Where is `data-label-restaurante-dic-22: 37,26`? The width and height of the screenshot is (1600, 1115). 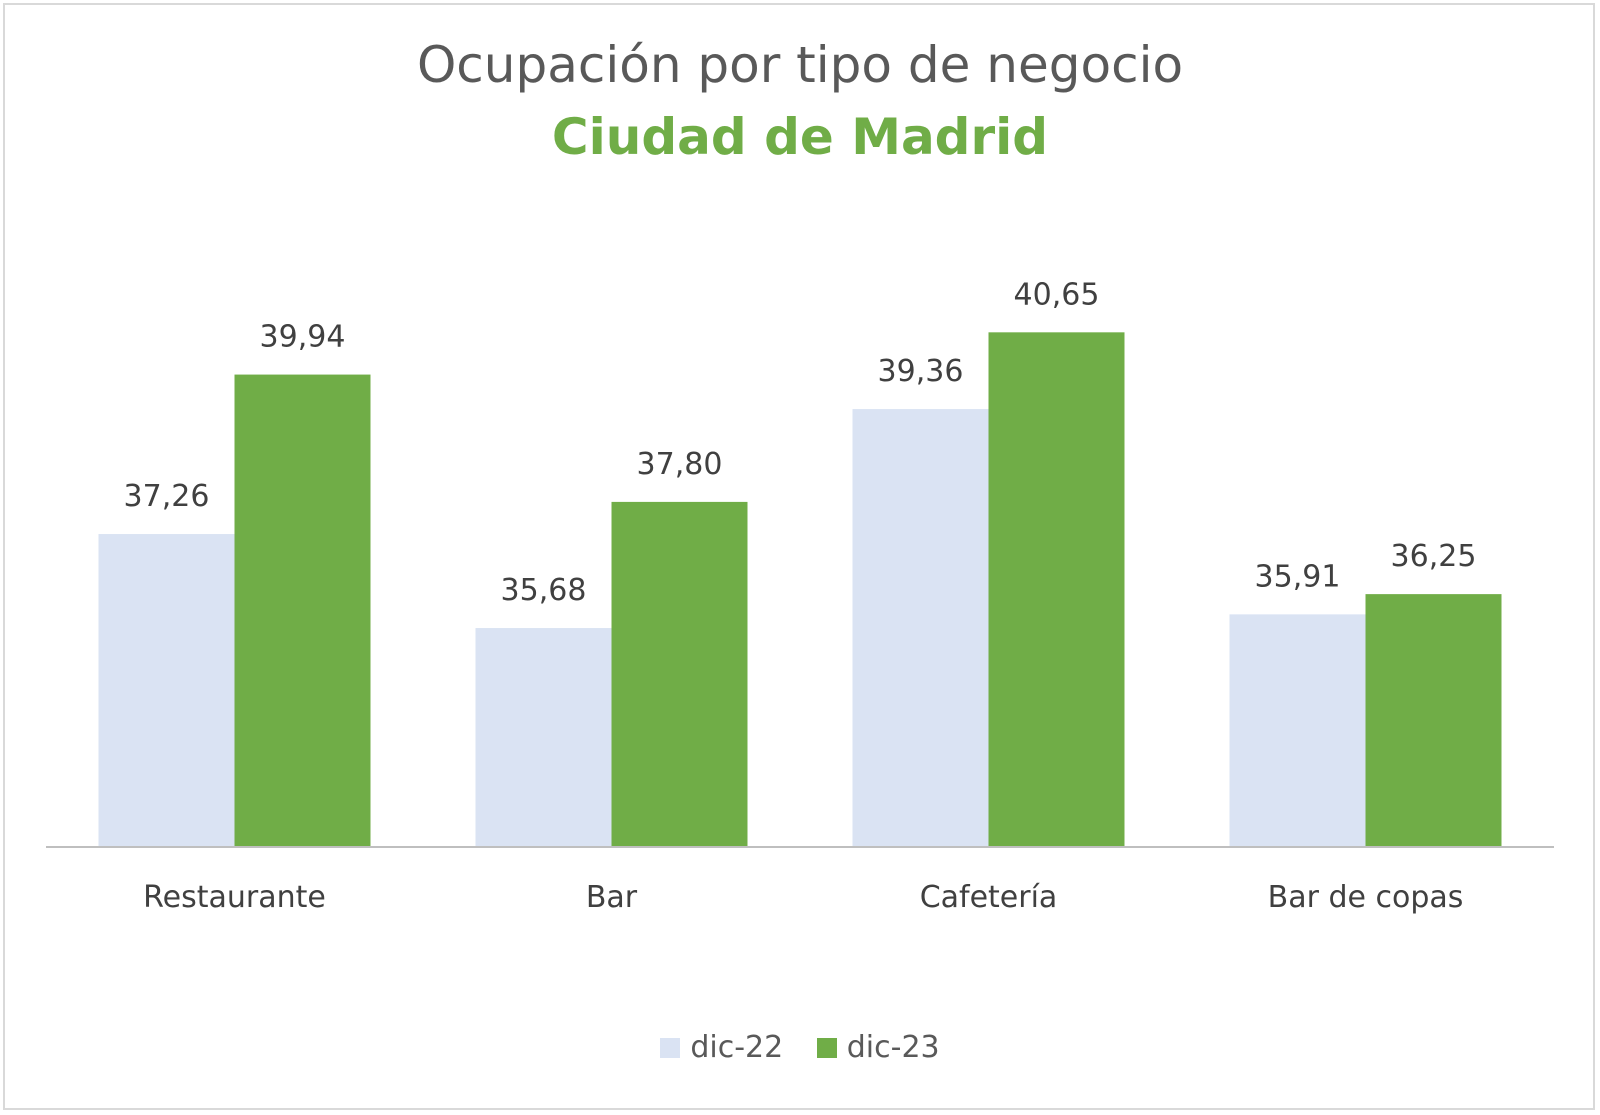
data-label-restaurante-dic-22: 37,26 is located at coordinates (167, 496).